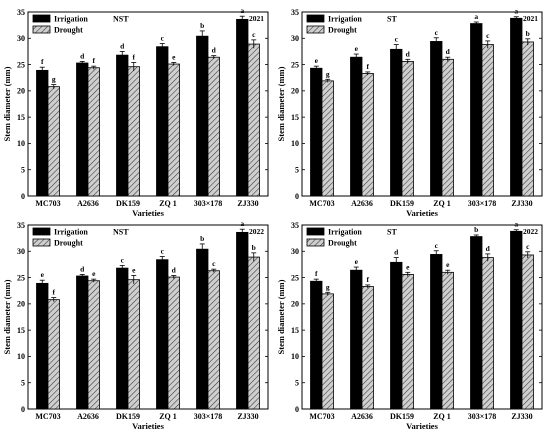 The image size is (550, 433). I want to click on x-axis-label: Varieties, so click(422, 213).